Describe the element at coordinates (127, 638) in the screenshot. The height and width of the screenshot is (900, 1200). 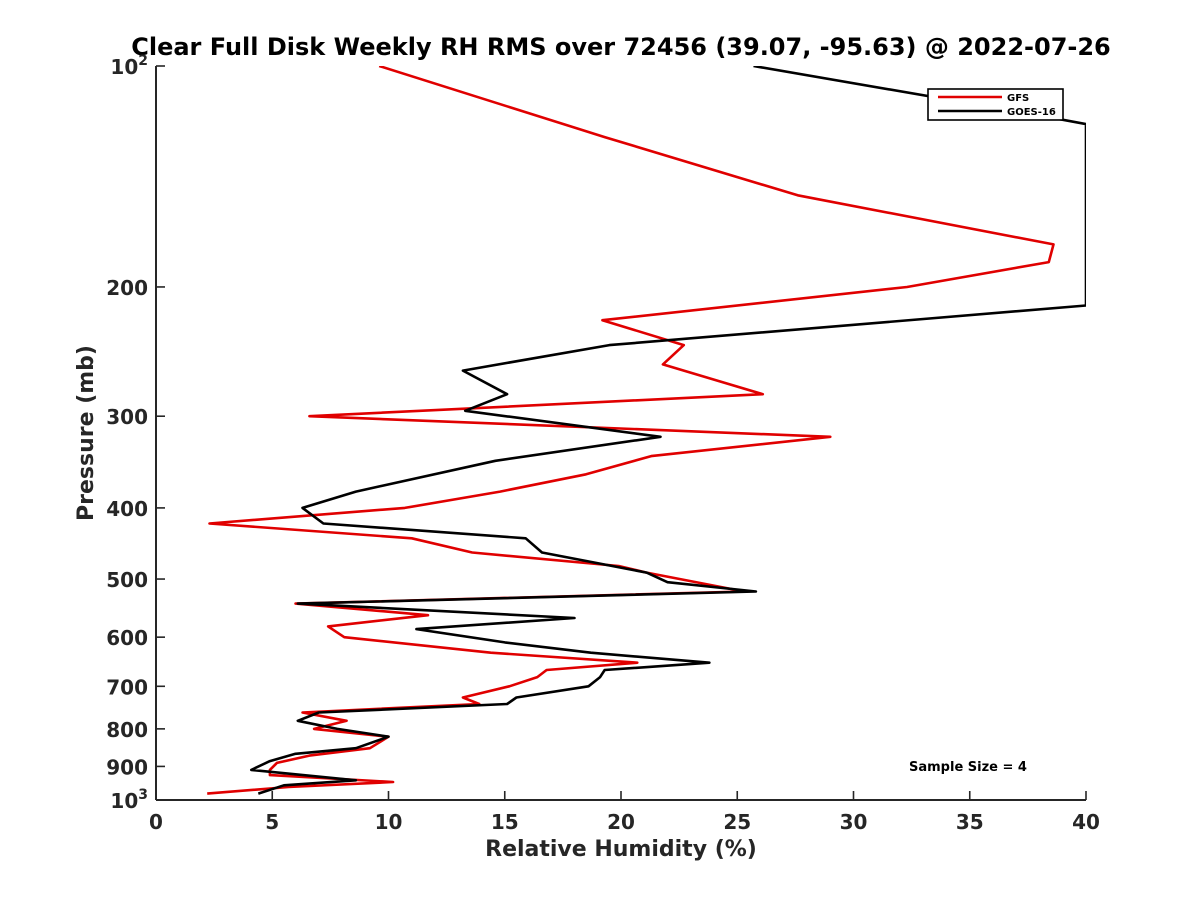
I see `y-tick-label: 600` at that location.